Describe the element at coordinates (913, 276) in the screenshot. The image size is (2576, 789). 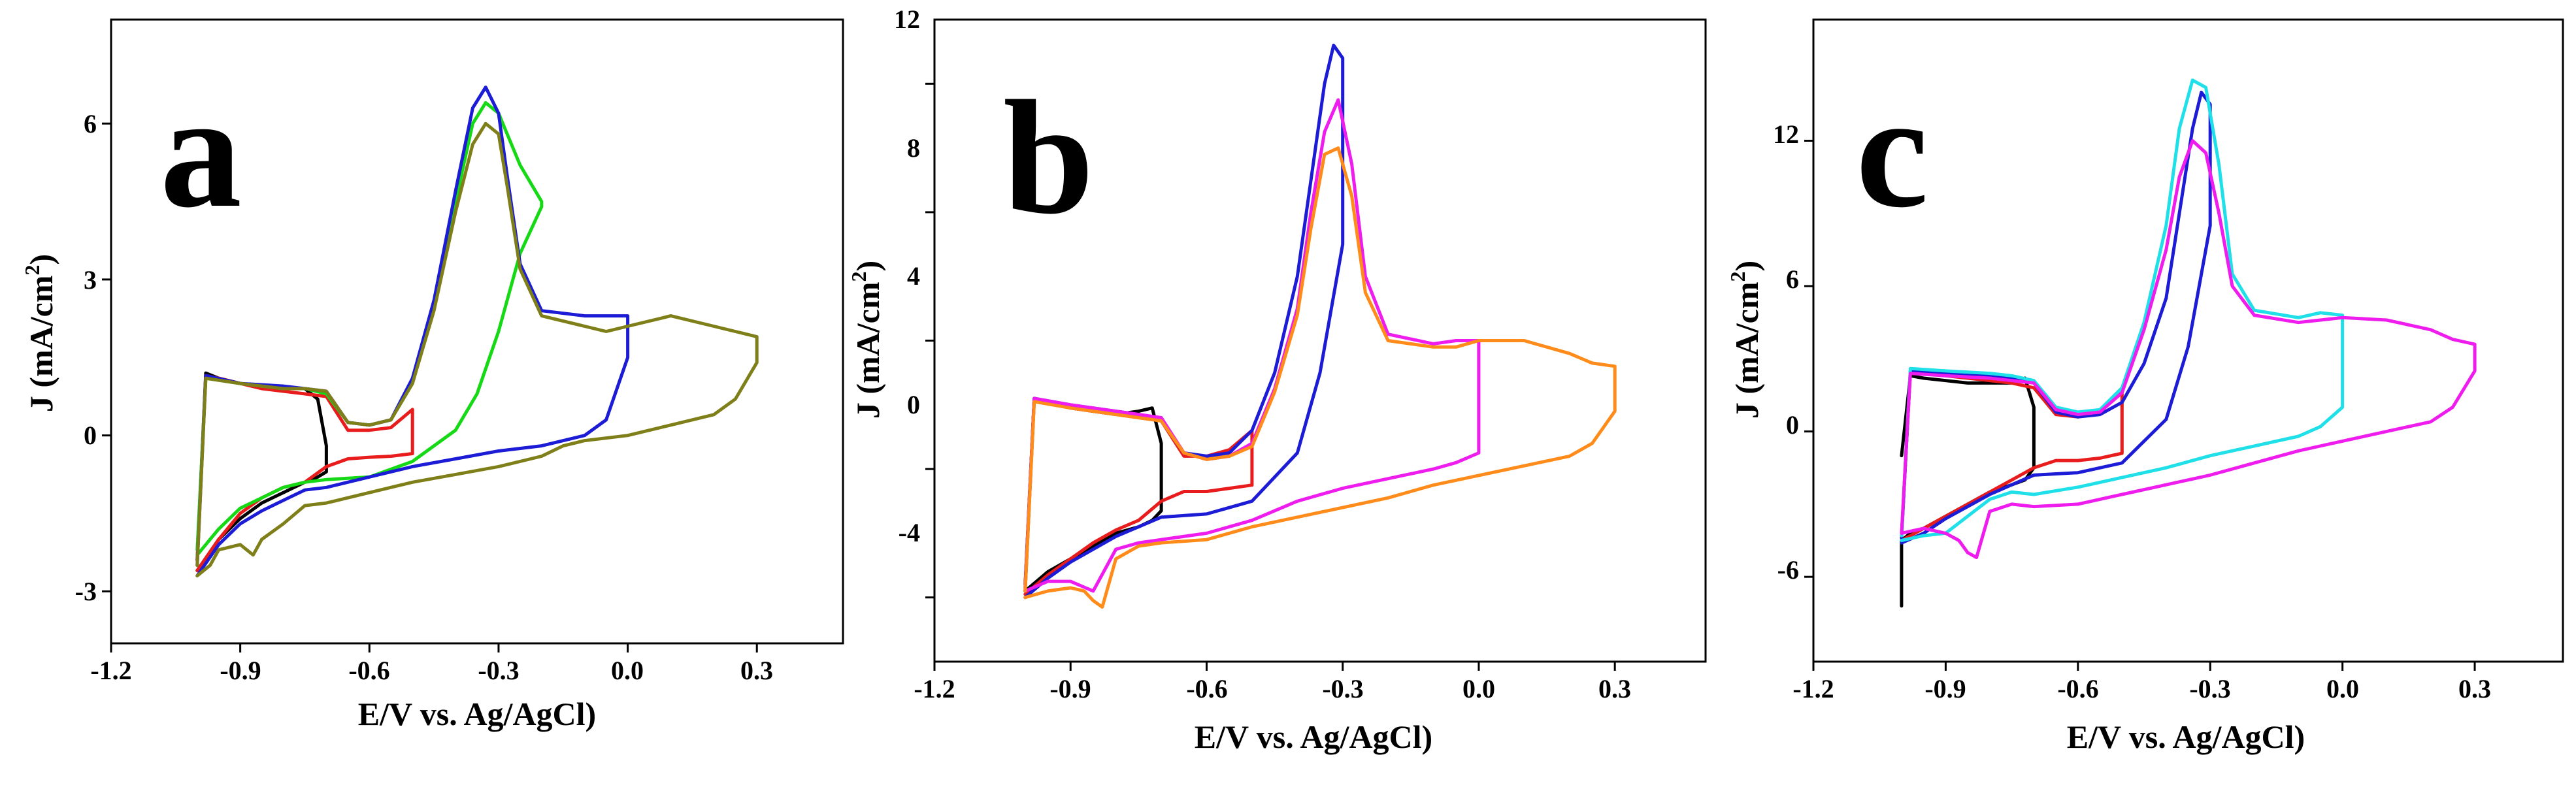
I see `y-tick-label: 4` at that location.